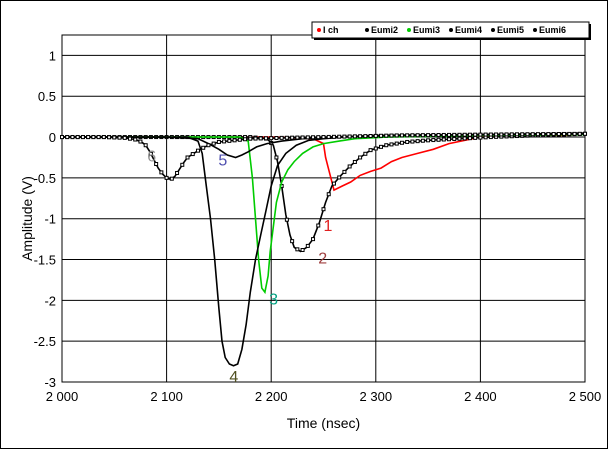 Image resolution: width=608 pixels, height=449 pixels. I want to click on legend-label: Eumi2, so click(384, 30).